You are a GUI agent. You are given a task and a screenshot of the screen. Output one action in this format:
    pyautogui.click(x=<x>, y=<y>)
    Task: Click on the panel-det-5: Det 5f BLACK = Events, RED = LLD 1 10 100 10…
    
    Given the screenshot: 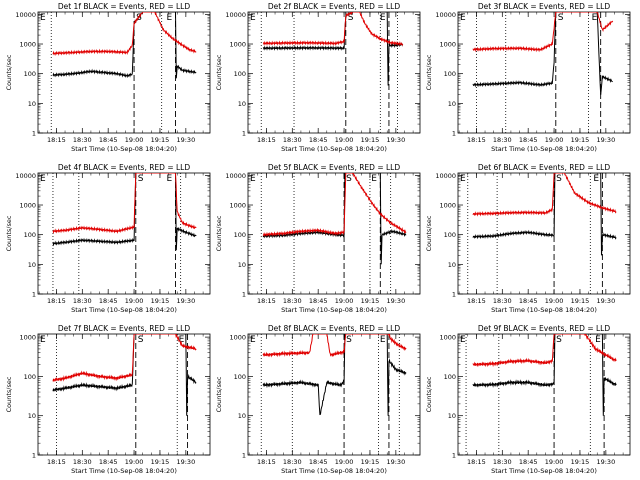 What is the action you would take?
    pyautogui.click(x=318, y=238)
    